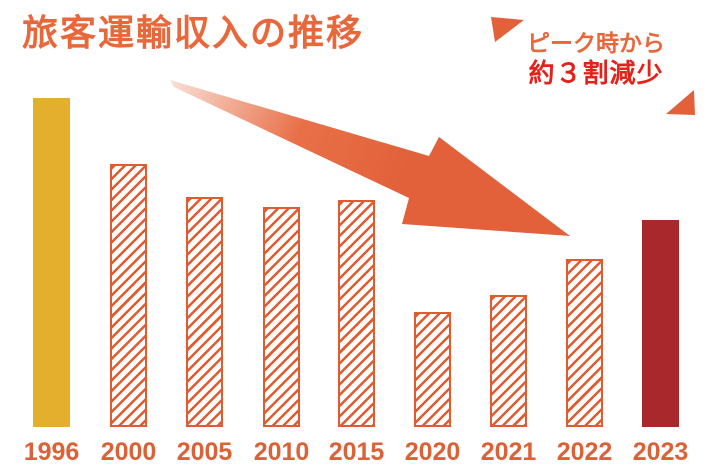 Image resolution: width=720 pixels, height=472 pixels. What do you see at coordinates (596, 73) in the screenshot?
I see `annotation-line2: 約３割減少` at bounding box center [596, 73].